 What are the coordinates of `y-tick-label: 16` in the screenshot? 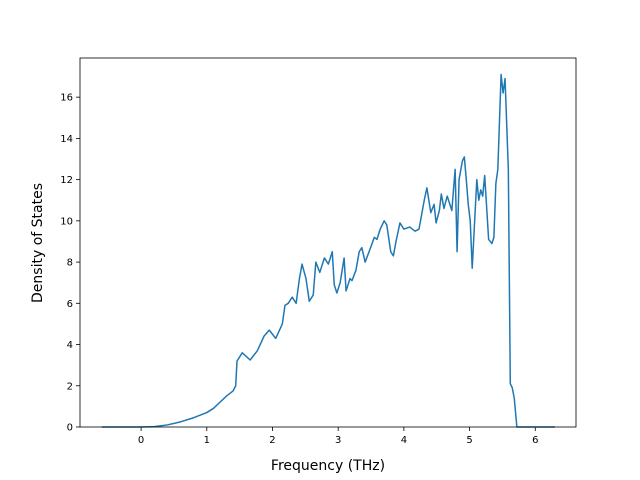 It's located at (66, 98).